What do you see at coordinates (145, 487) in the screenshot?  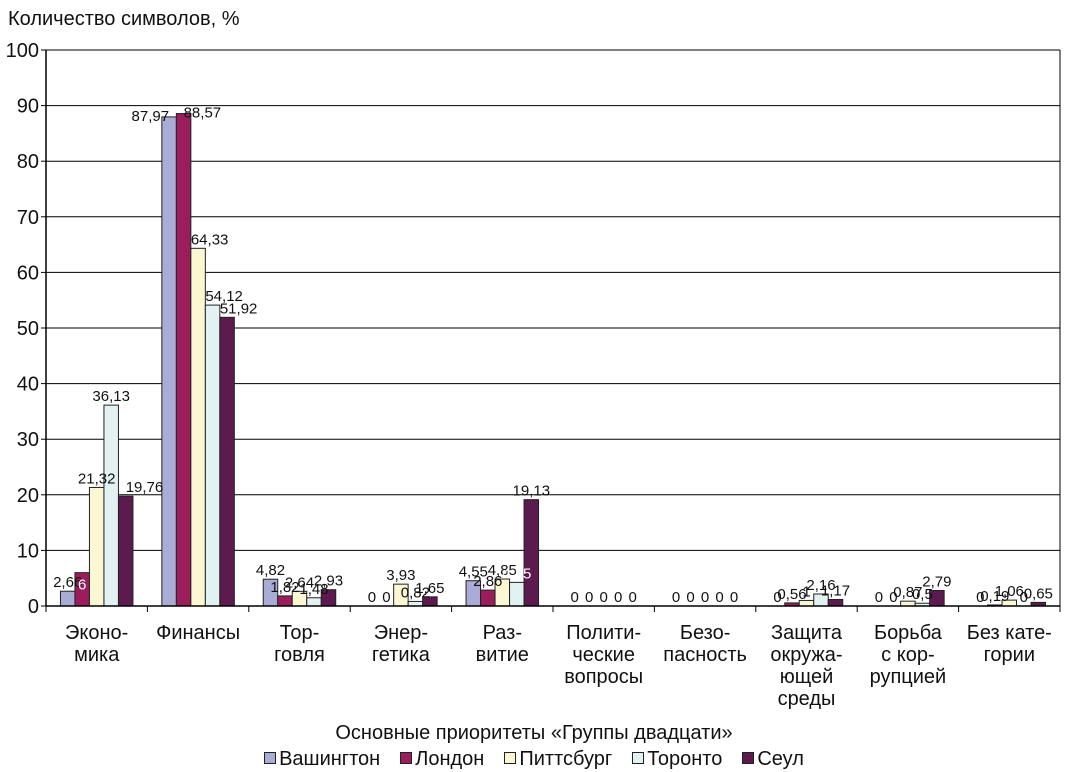 I see `data-label: 19,76` at bounding box center [145, 487].